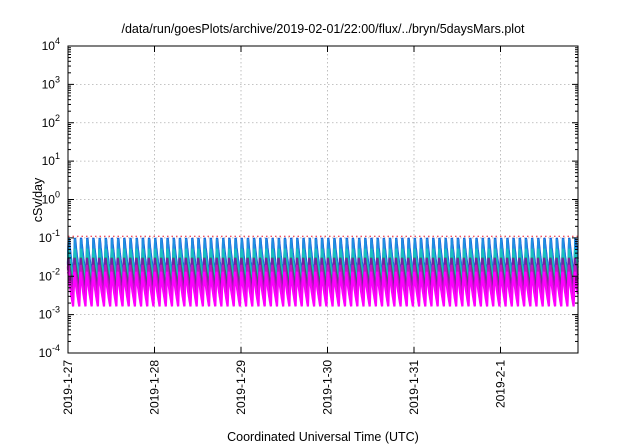 This screenshot has height=448, width=640. I want to click on y-tick-label: 10², so click(51, 121).